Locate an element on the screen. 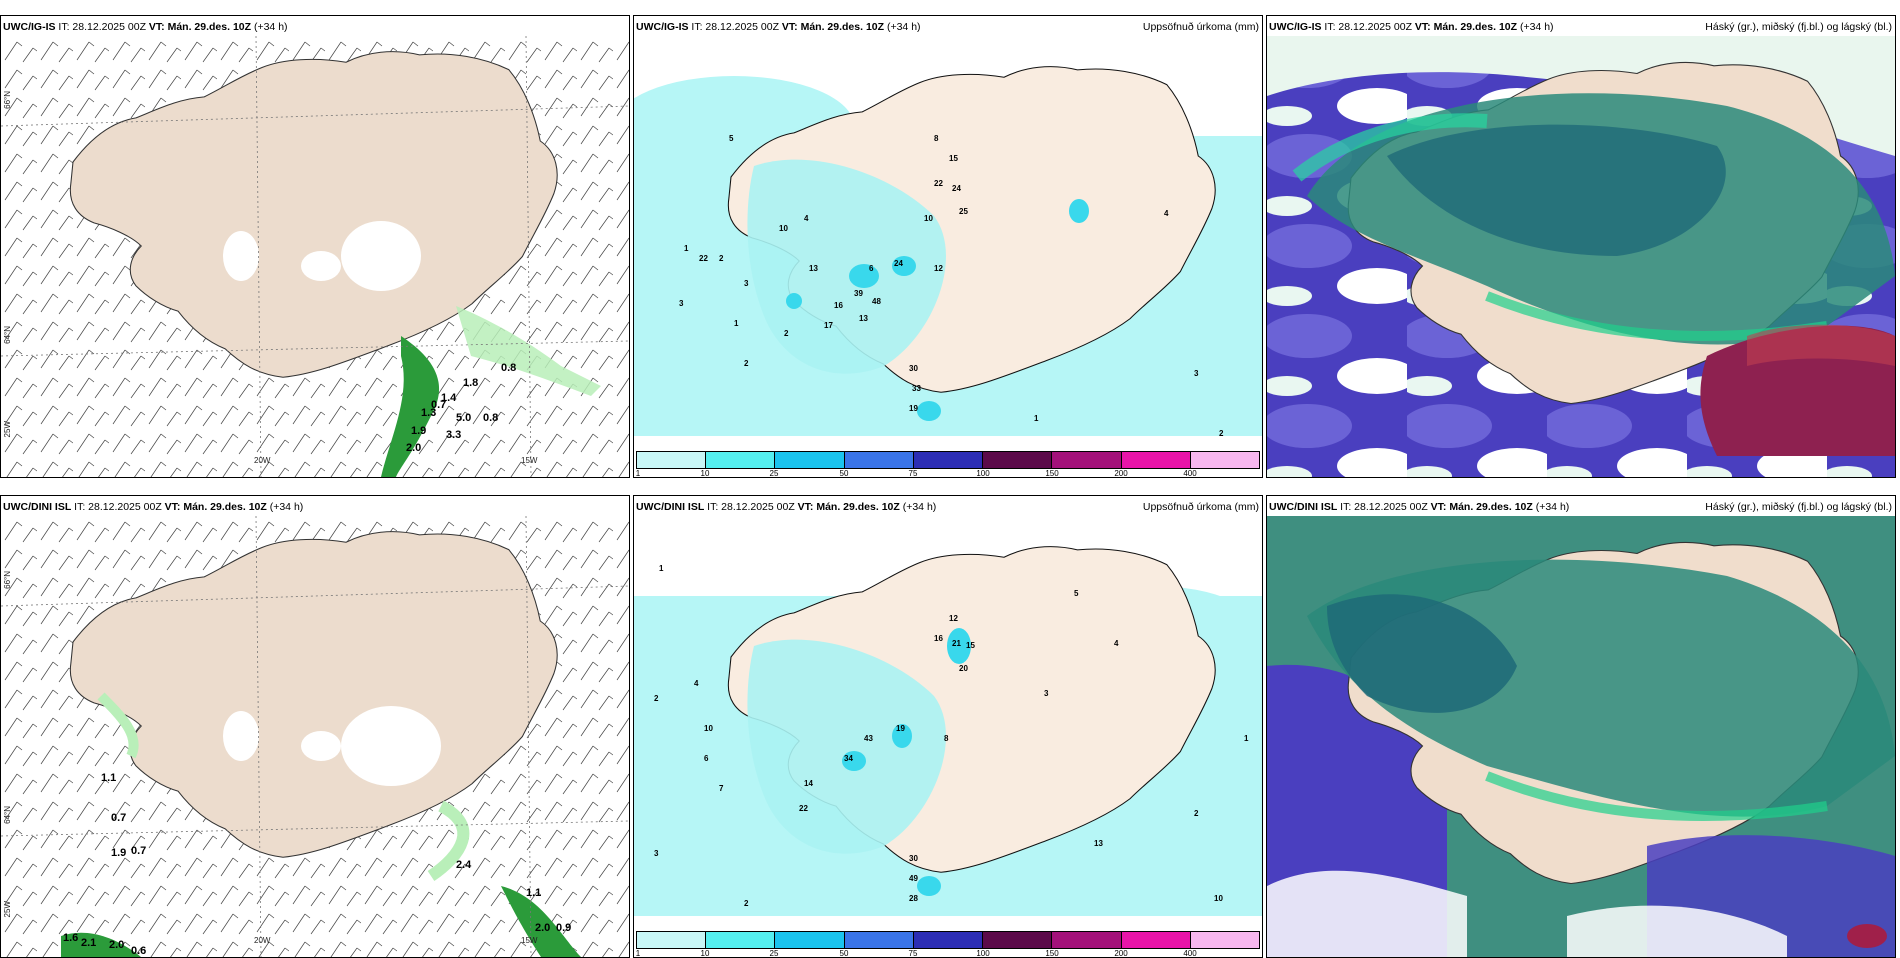  colorbar-ticks: 1 10 25 50 75 100 150 200 400 is located at coordinates (916, 473).